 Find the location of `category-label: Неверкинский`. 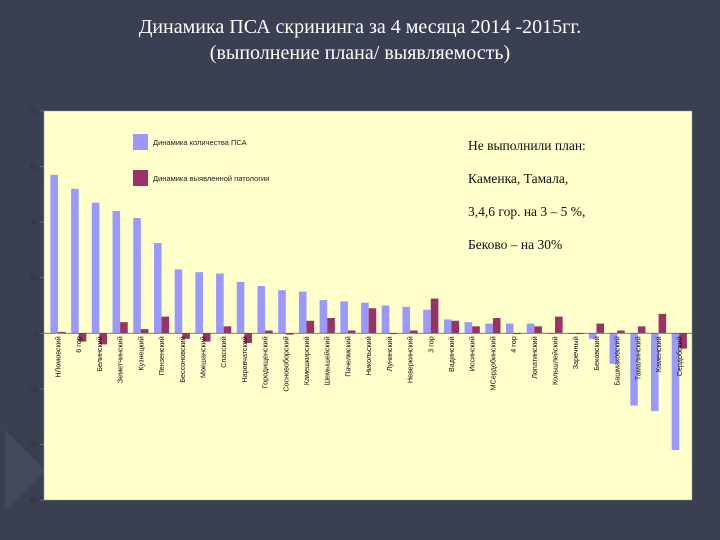

category-label: Неверкинский is located at coordinates (410, 359).